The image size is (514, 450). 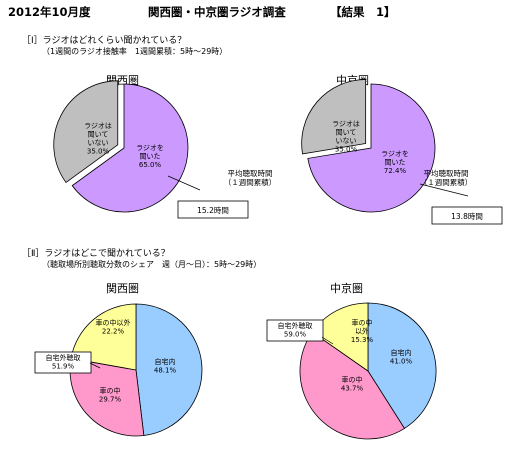 I want to click on report-title: 関西圏・中京圏ラジオ調査, so click(x=217, y=12).